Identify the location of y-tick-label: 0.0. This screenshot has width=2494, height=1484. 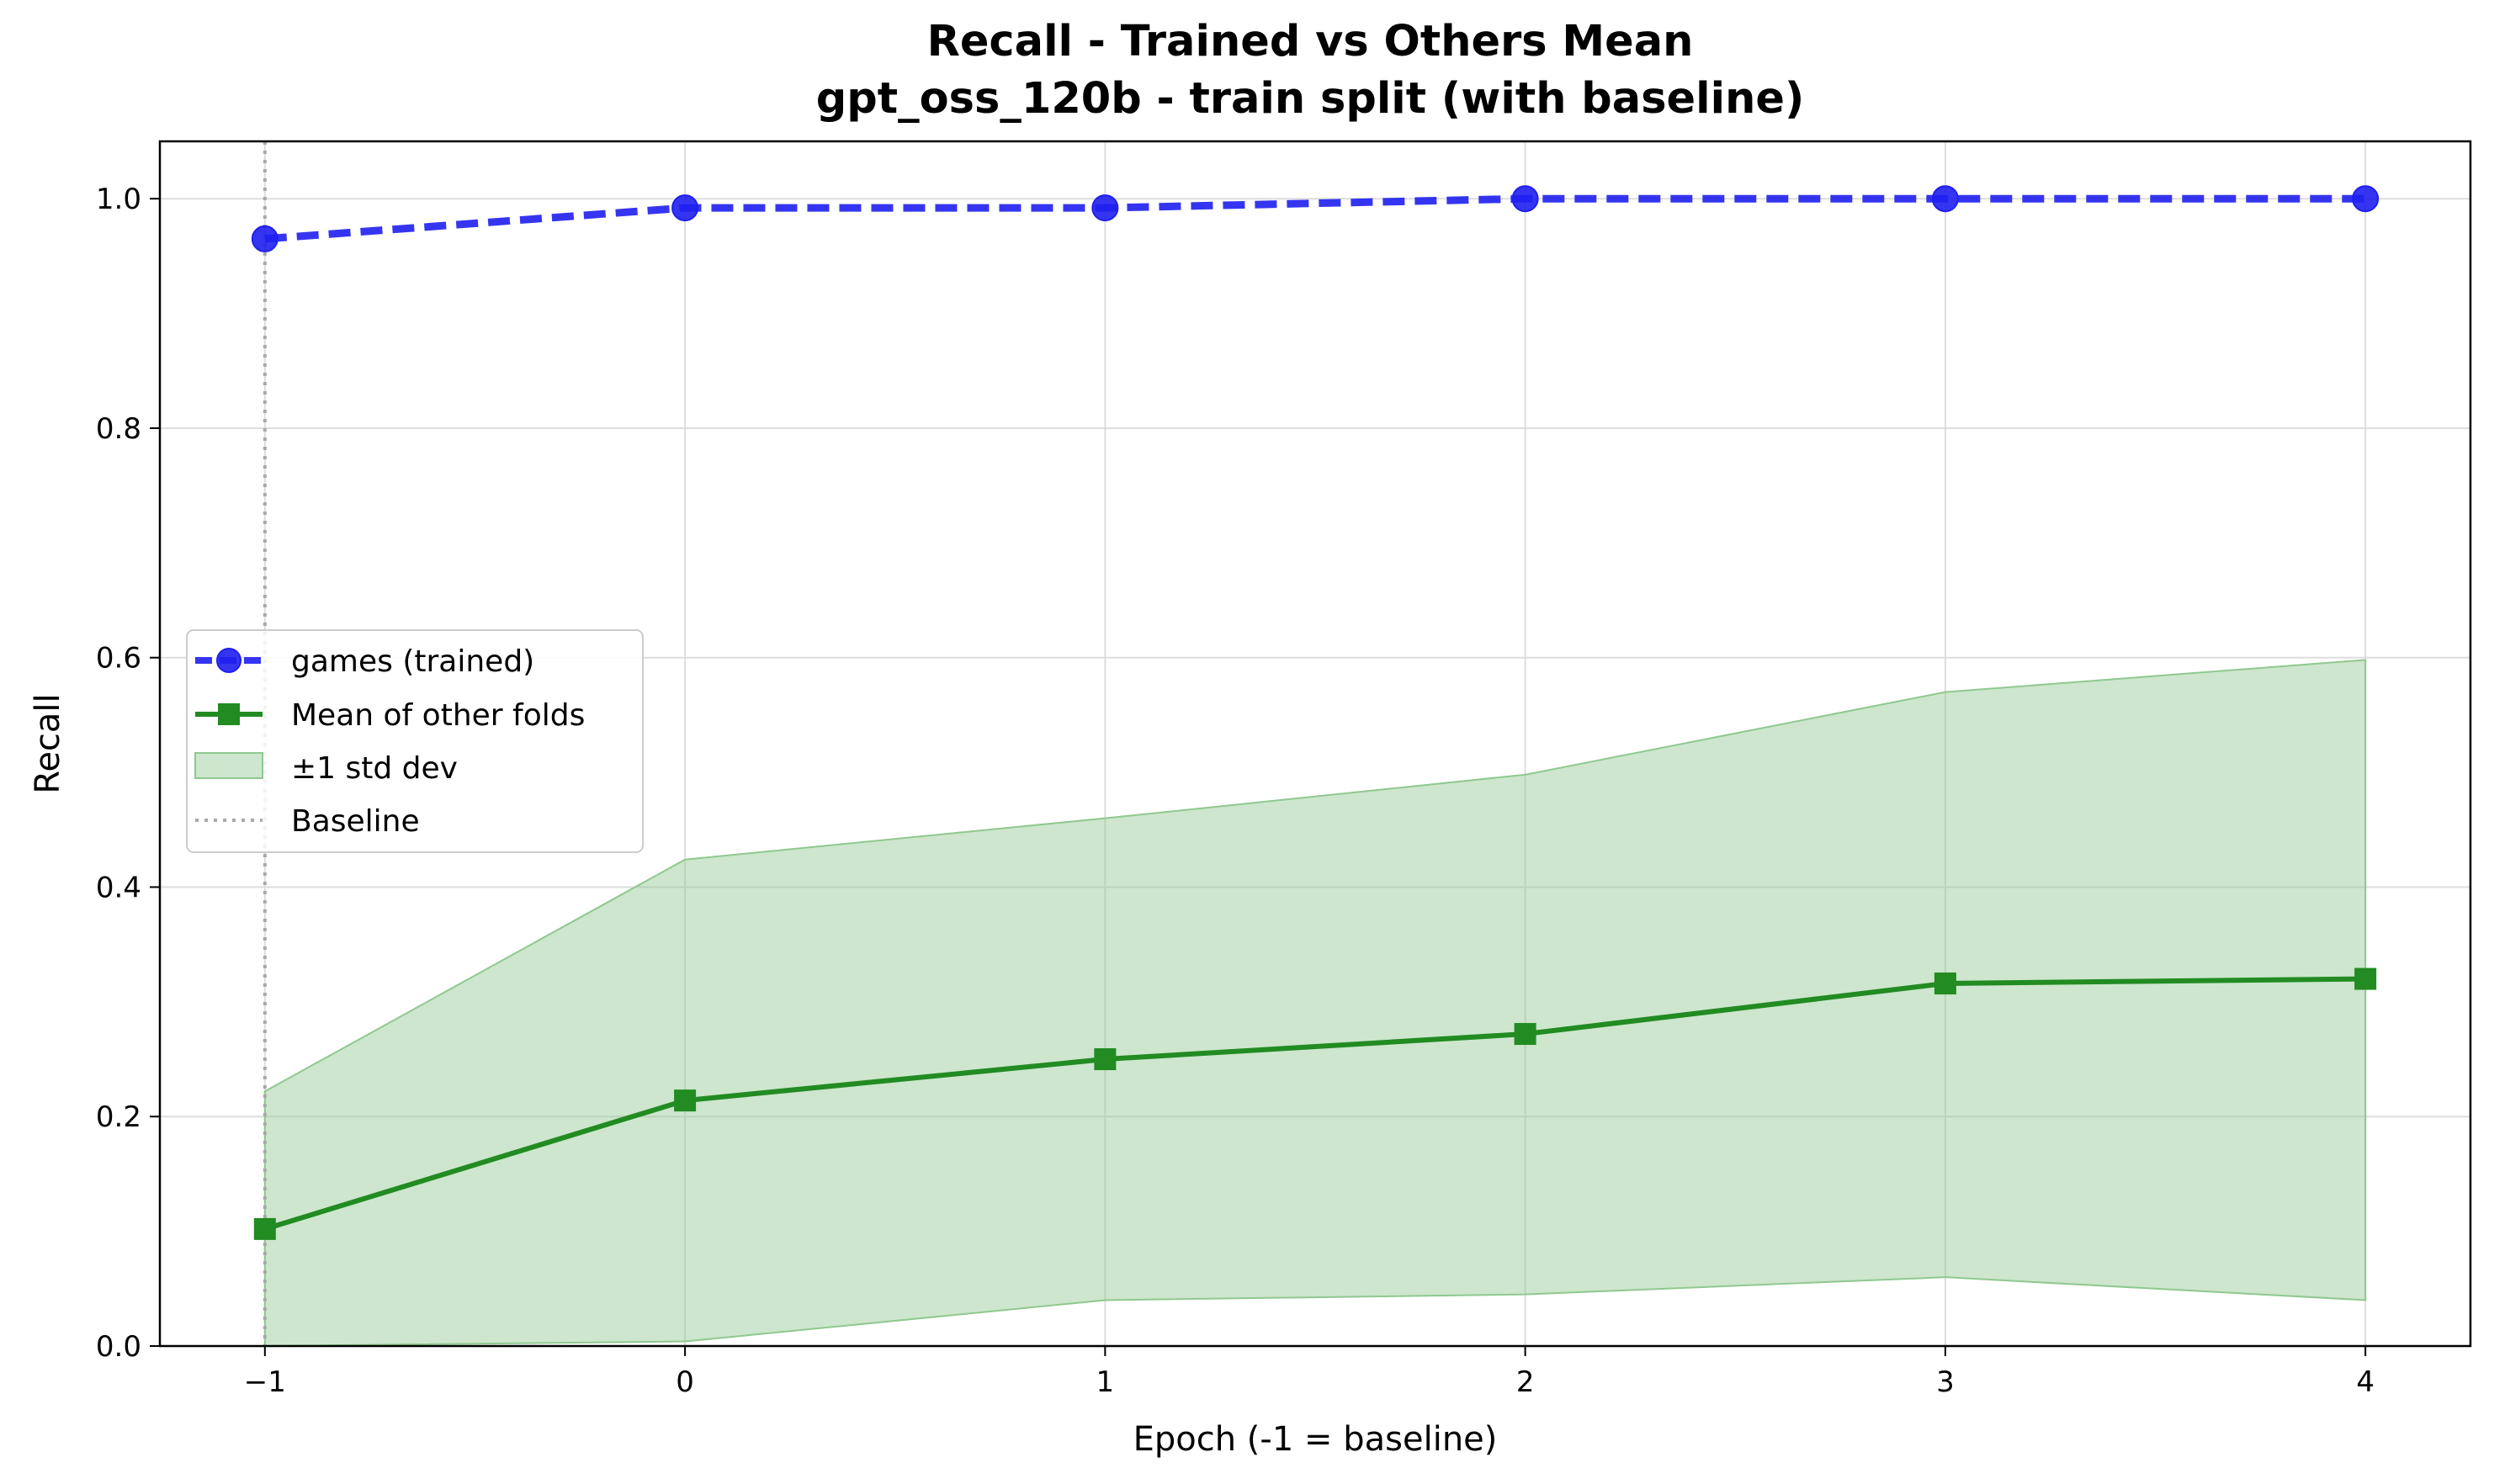
(118, 1347).